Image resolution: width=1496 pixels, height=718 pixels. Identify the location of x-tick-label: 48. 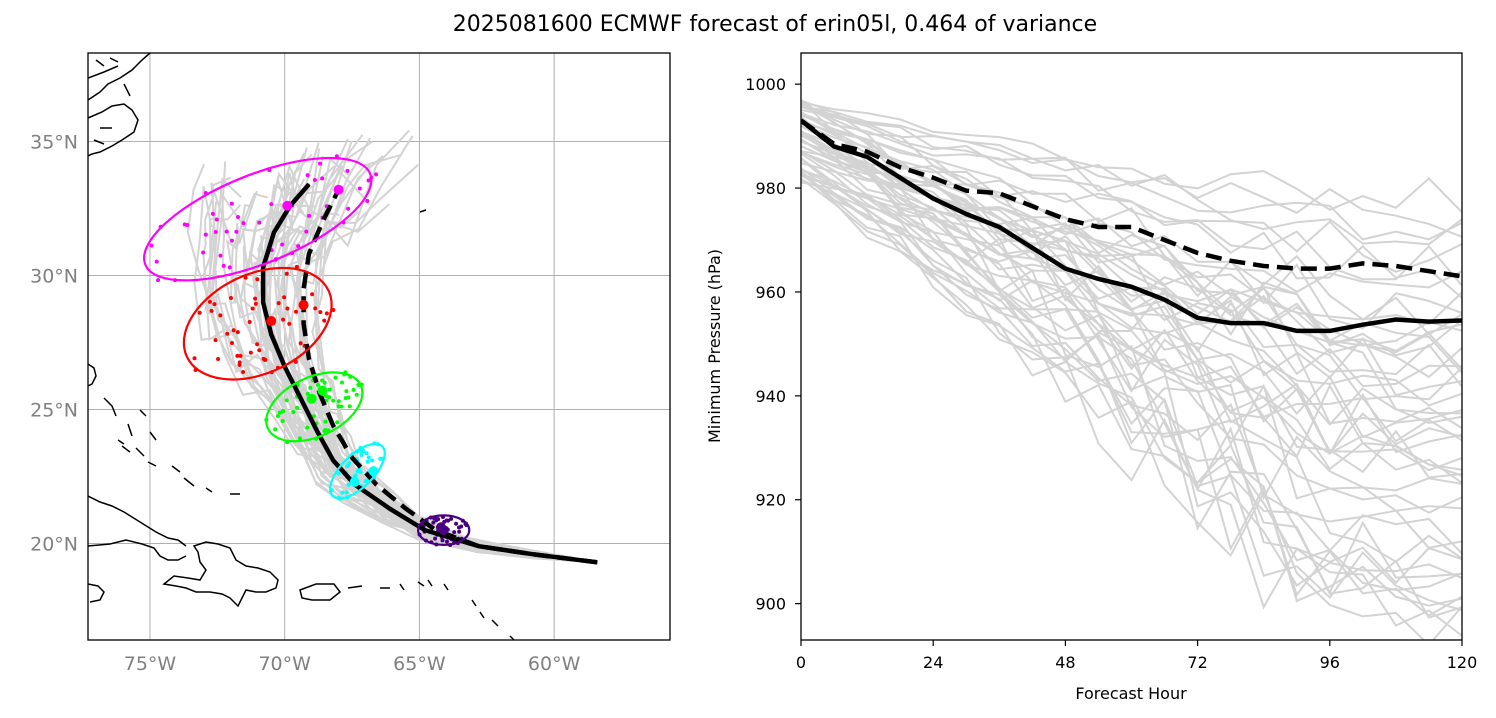
(1065, 662).